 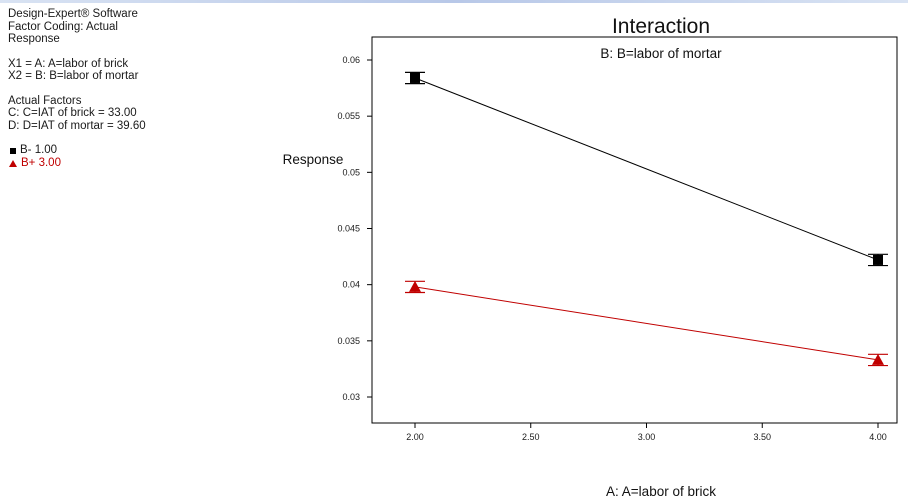 I want to click on factor-c-label: C: C=IAT of brick = 33.00, so click(x=72, y=113).